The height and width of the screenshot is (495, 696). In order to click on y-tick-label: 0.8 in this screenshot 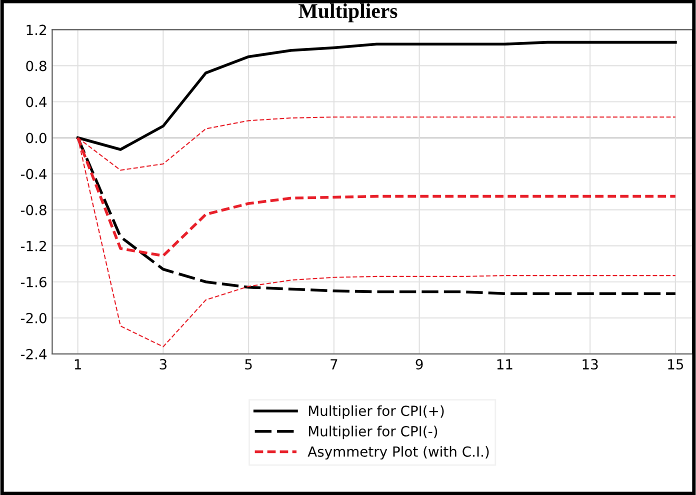, I will do `click(36, 66)`.